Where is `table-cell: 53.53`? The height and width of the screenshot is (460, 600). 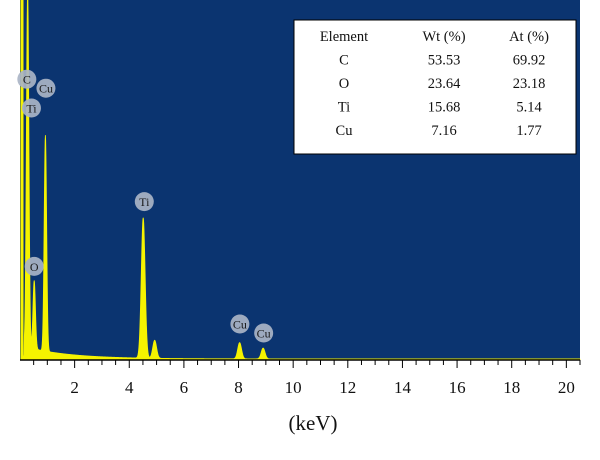 table-cell: 53.53 is located at coordinates (444, 61).